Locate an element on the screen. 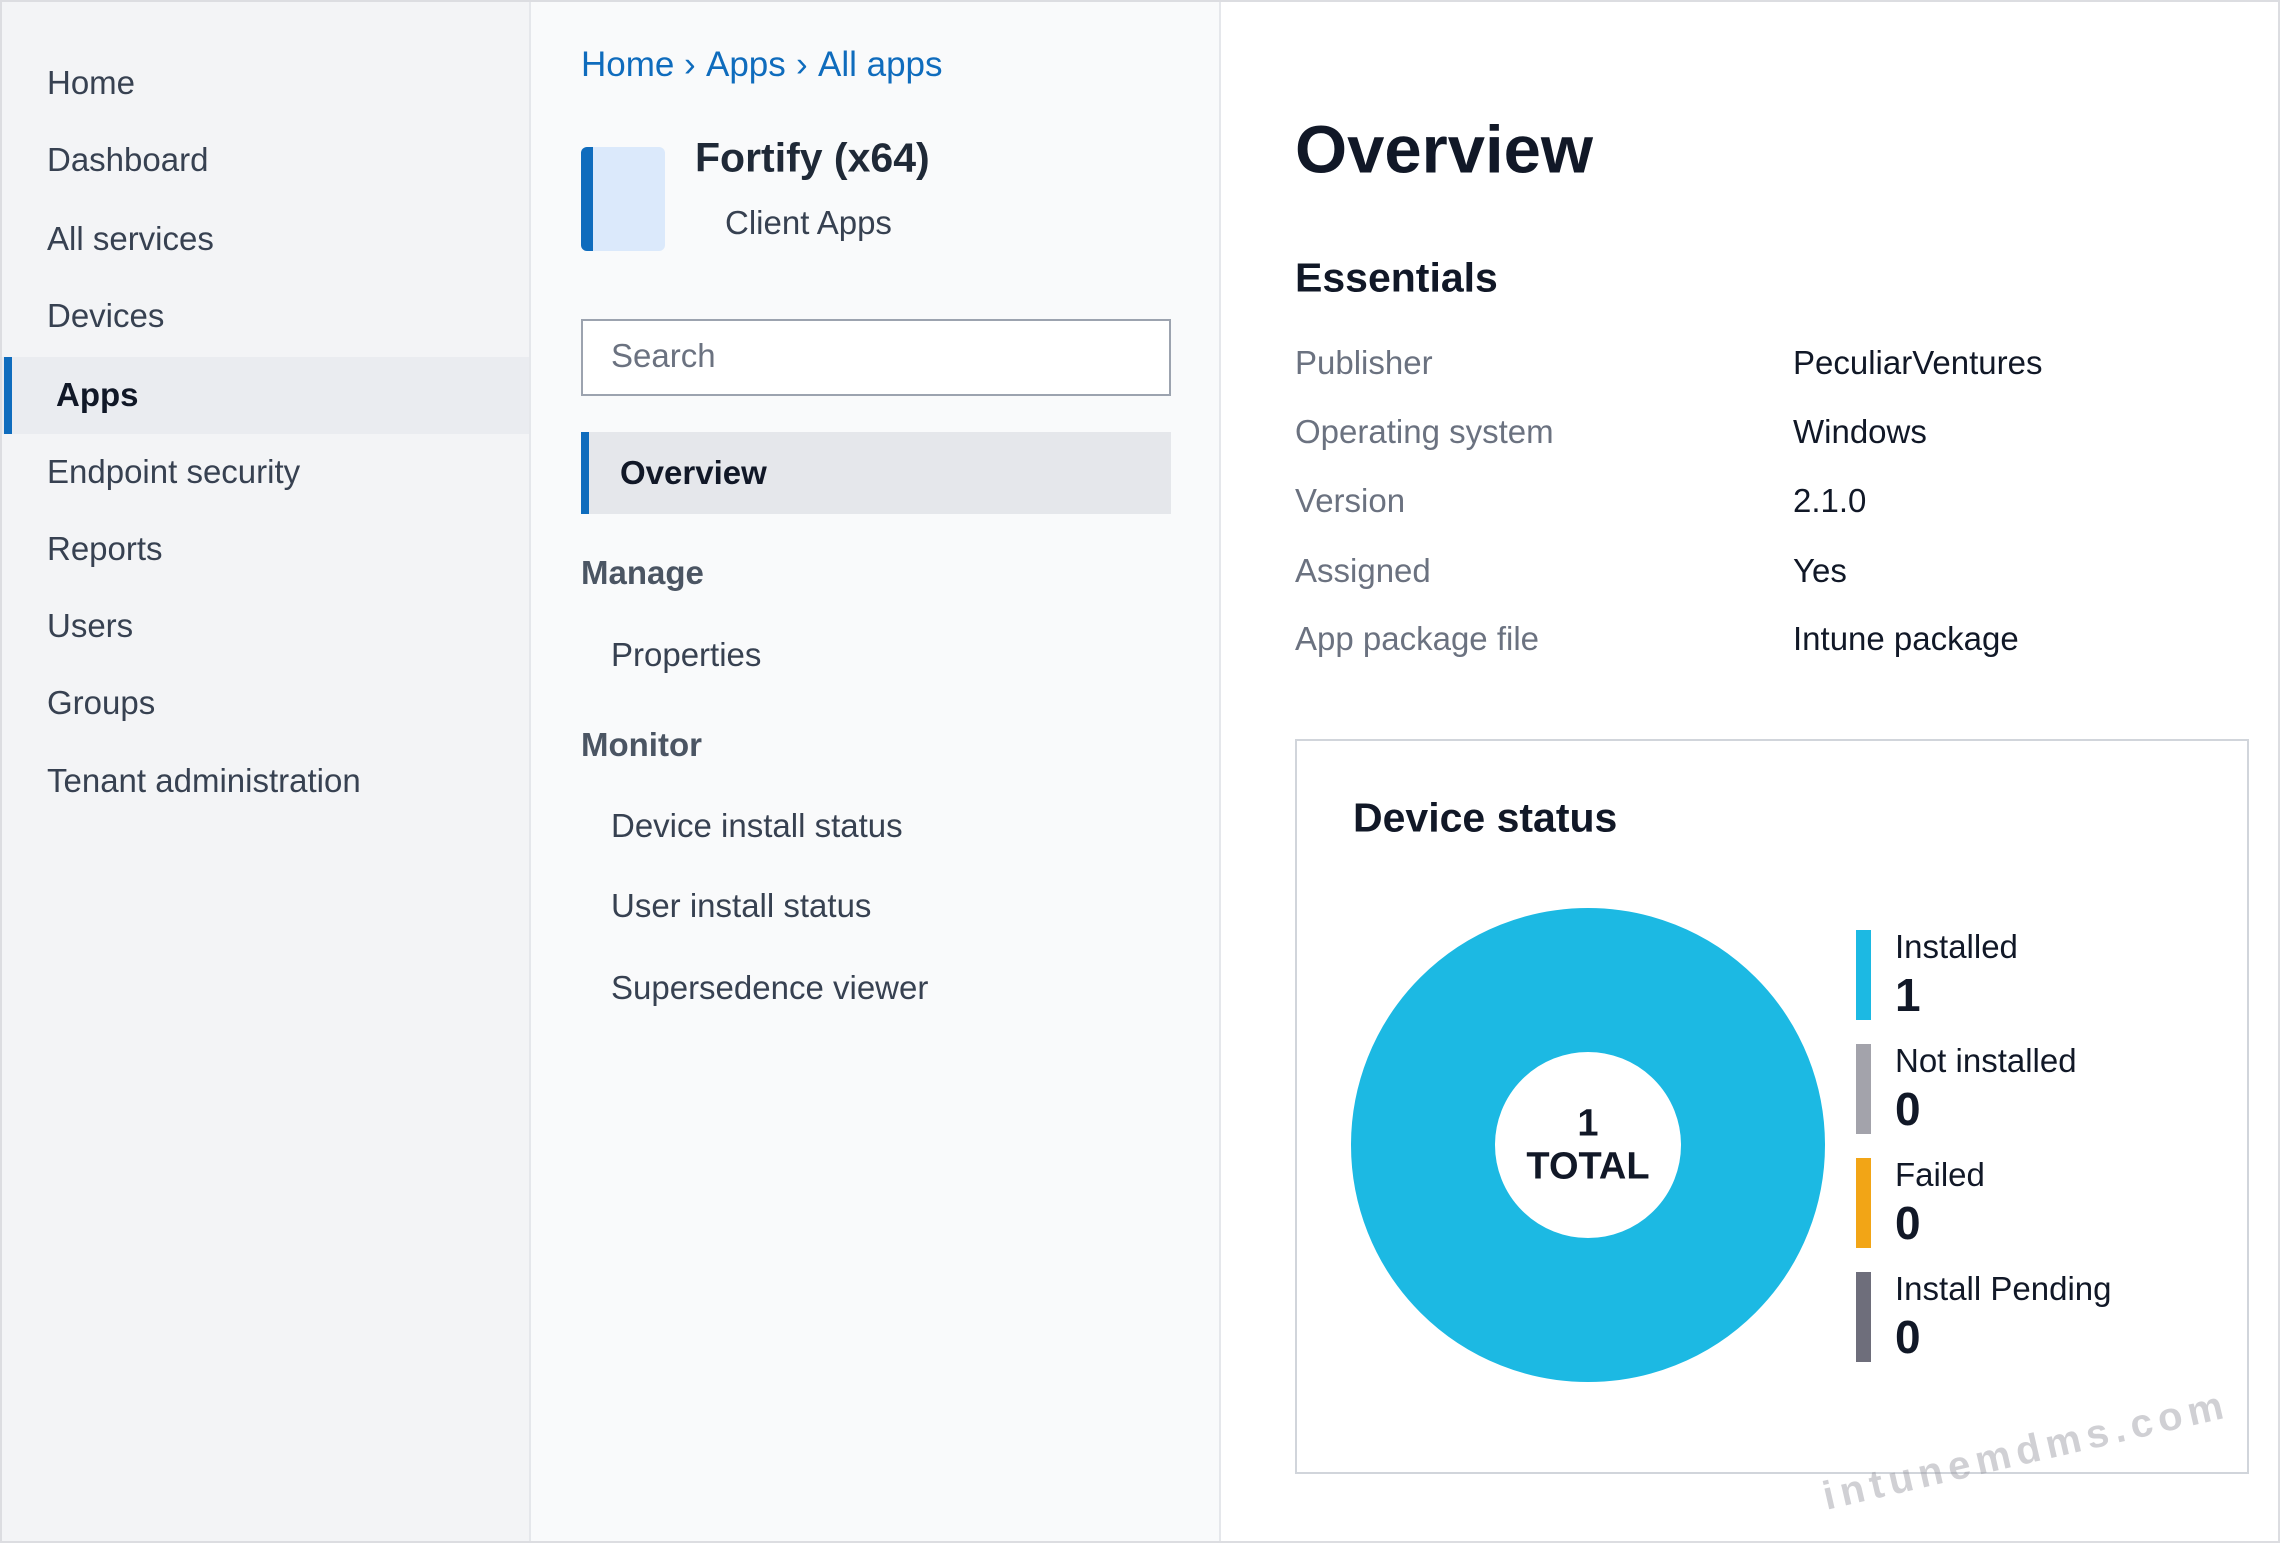 This screenshot has height=1543, width=2280. search-placeholder: Search is located at coordinates (663, 355).